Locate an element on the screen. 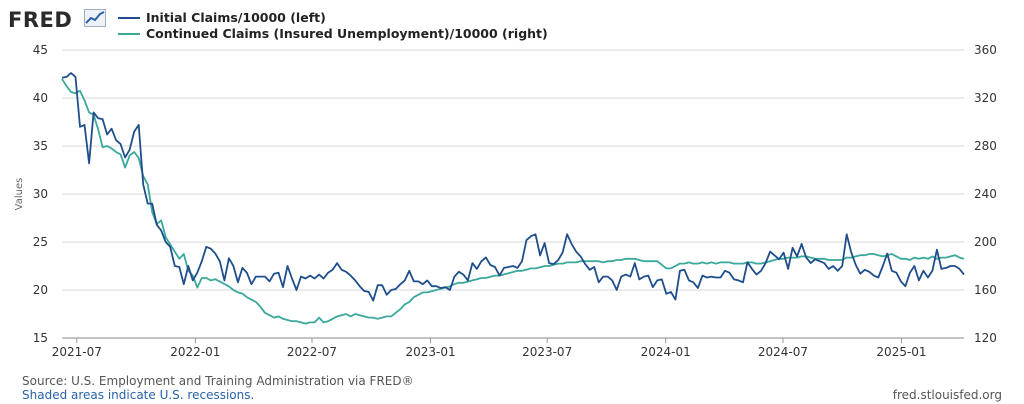 This screenshot has width=1024, height=404. left-tick-label: 45 is located at coordinates (40, 50).